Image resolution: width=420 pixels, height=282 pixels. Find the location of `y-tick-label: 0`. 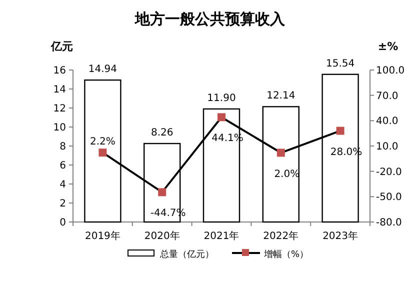

y-tick-label: 0 is located at coordinates (63, 223).